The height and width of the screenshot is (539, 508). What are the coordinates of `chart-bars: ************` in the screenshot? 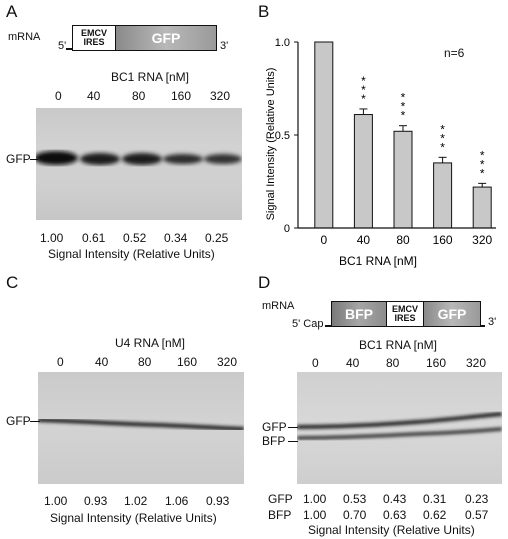 It's located at (403, 135).